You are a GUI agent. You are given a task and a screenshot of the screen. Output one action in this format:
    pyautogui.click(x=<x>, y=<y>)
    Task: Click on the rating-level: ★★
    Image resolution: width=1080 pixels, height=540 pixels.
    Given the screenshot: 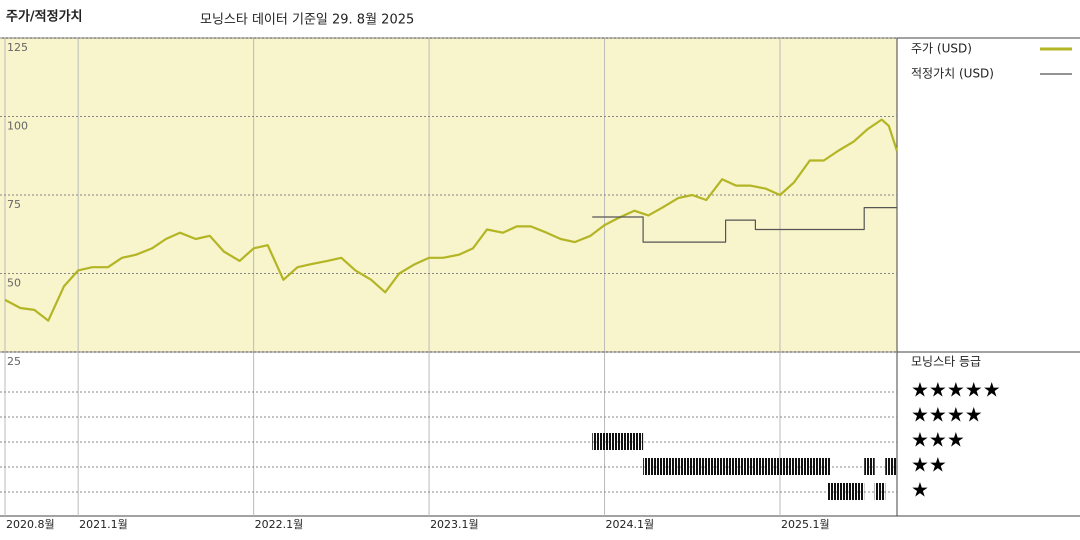 What is the action you would take?
    pyautogui.click(x=929, y=465)
    